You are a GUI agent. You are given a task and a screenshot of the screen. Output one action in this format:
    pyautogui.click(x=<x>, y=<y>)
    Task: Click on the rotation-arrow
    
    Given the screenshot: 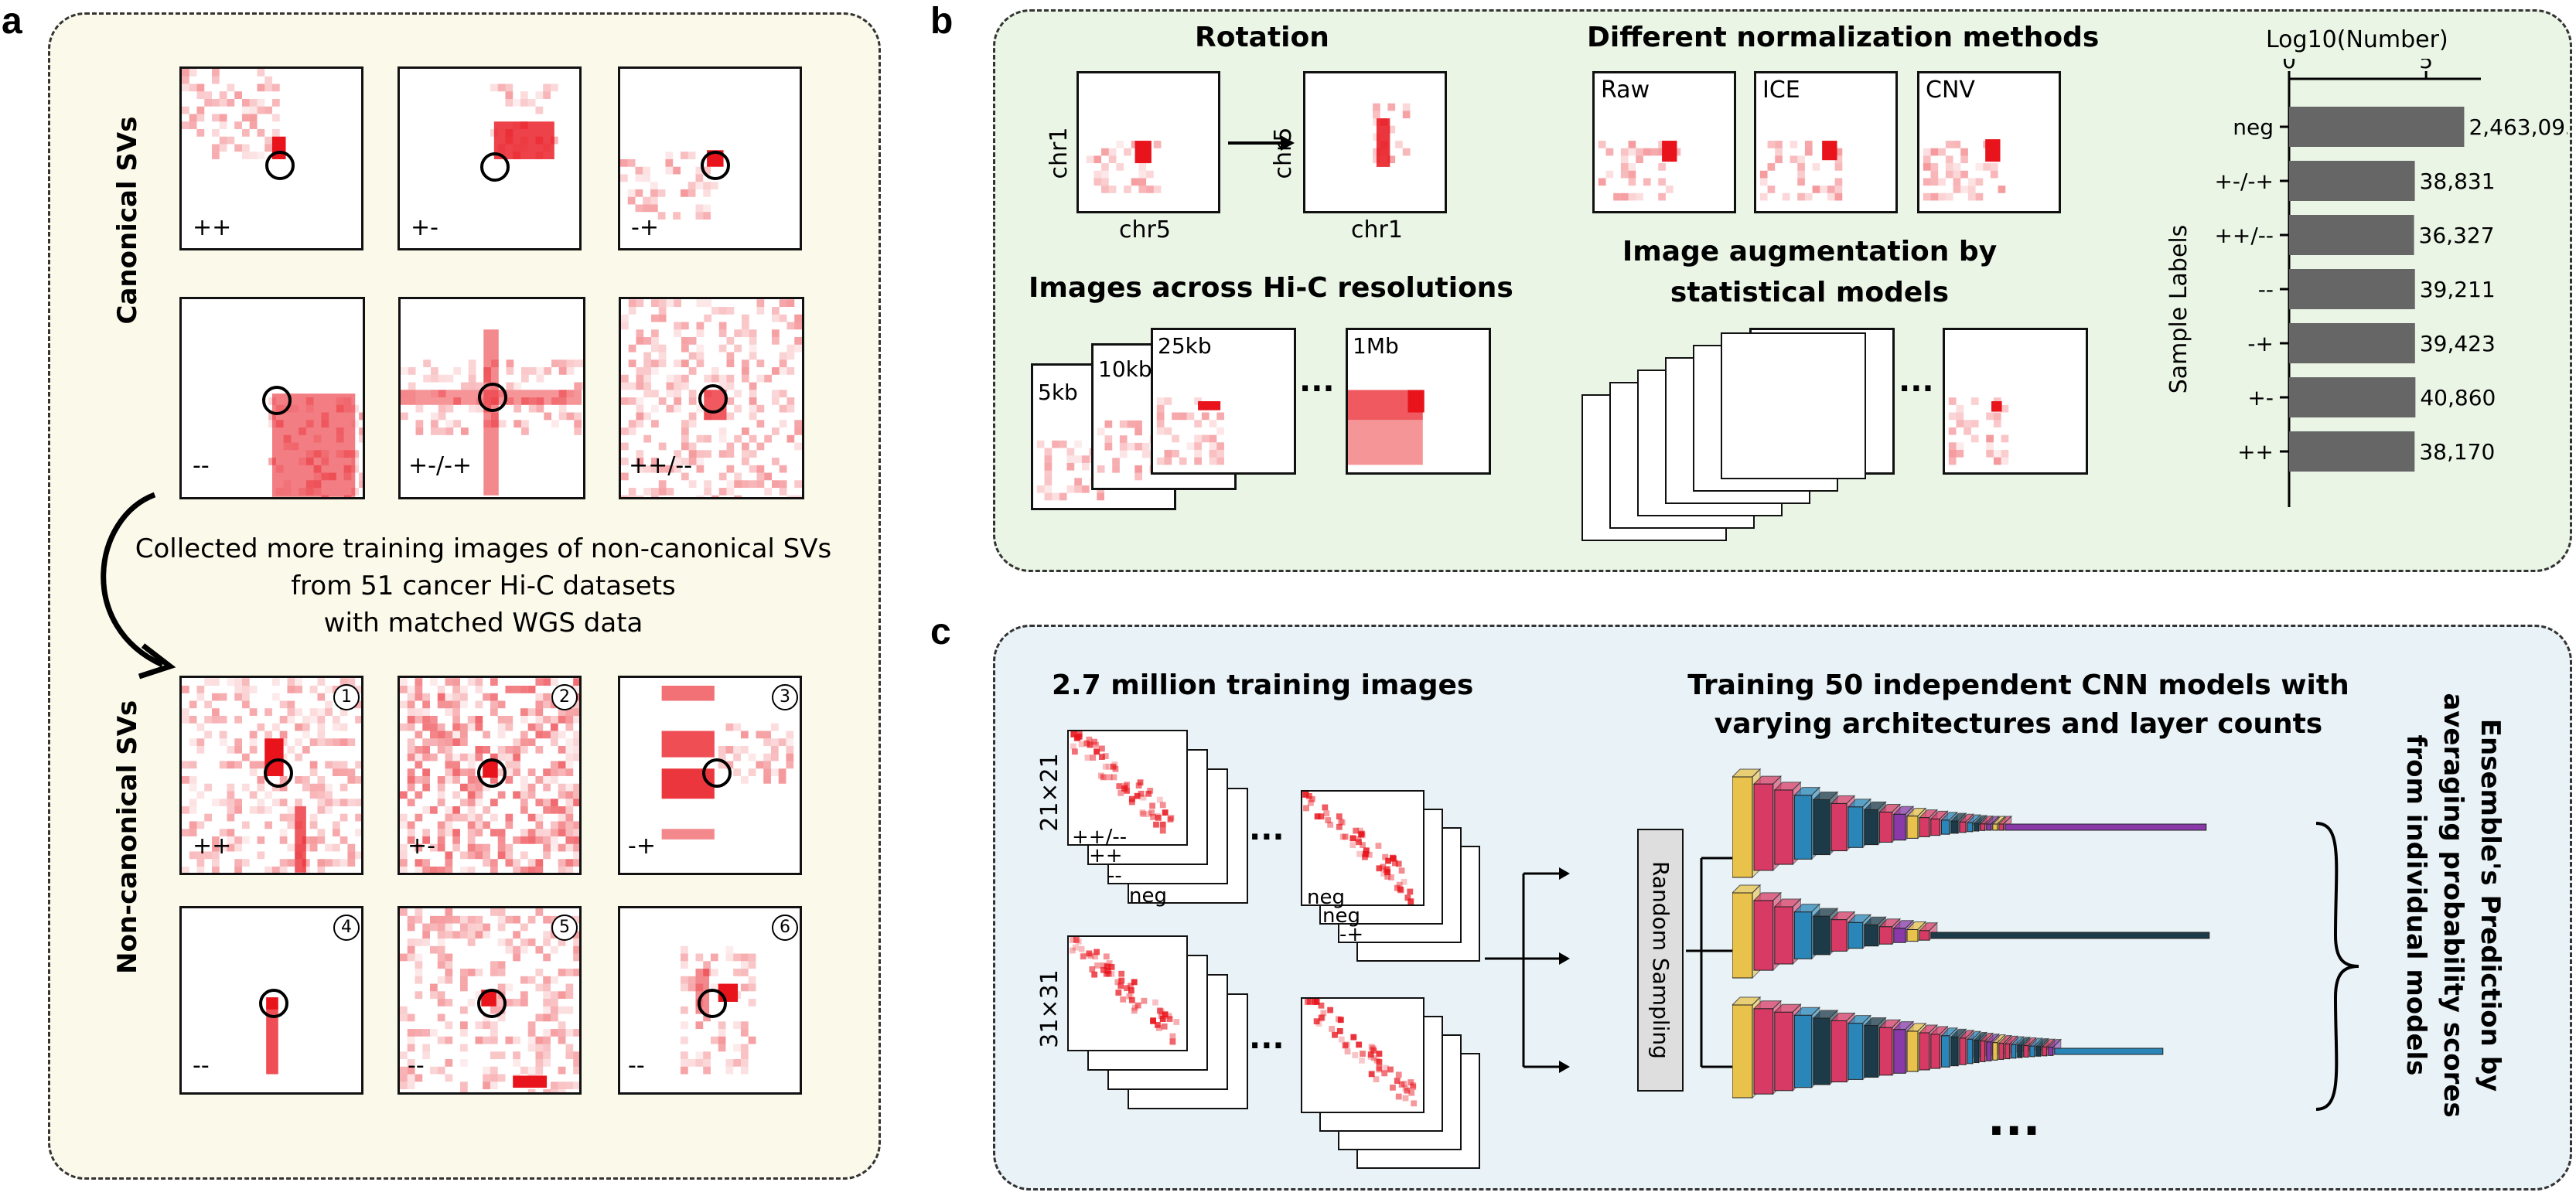 What is the action you would take?
    pyautogui.click(x=1262, y=143)
    